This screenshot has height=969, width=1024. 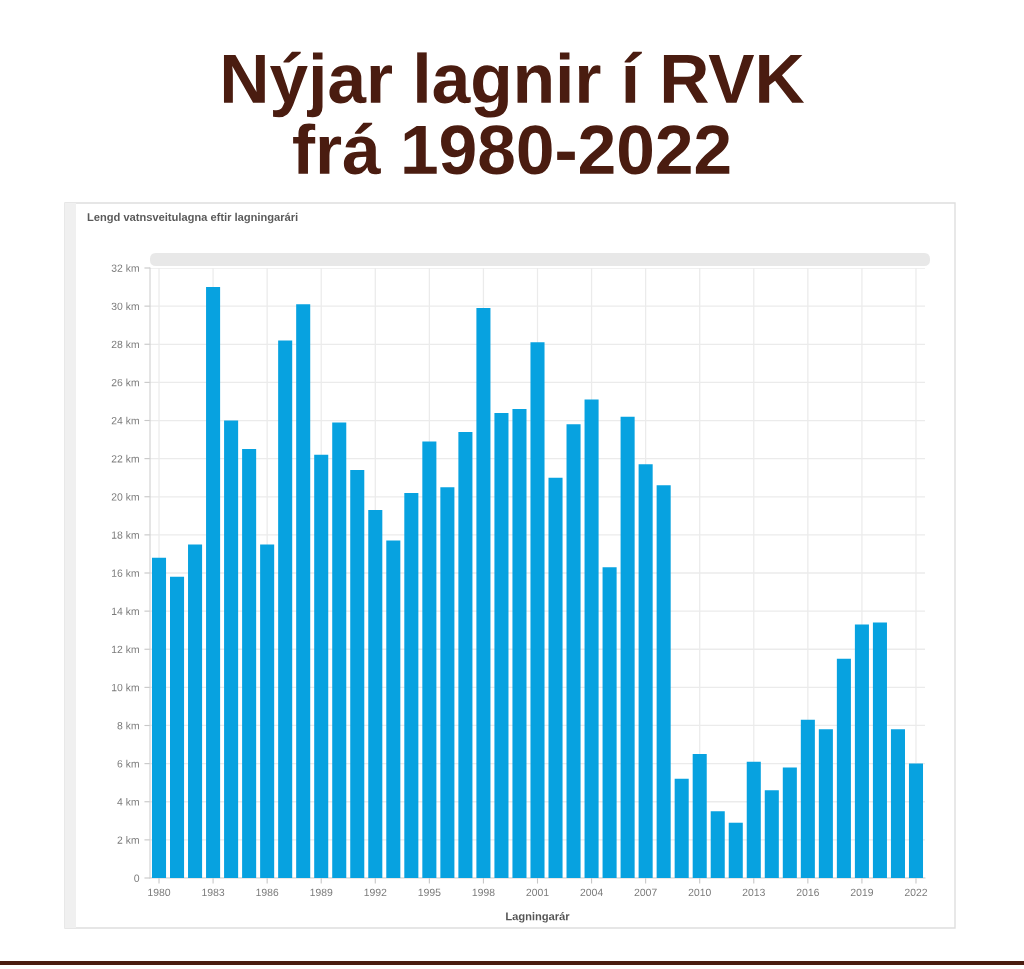 What do you see at coordinates (125, 420) in the screenshot?
I see `y-tick-label: 24 km` at bounding box center [125, 420].